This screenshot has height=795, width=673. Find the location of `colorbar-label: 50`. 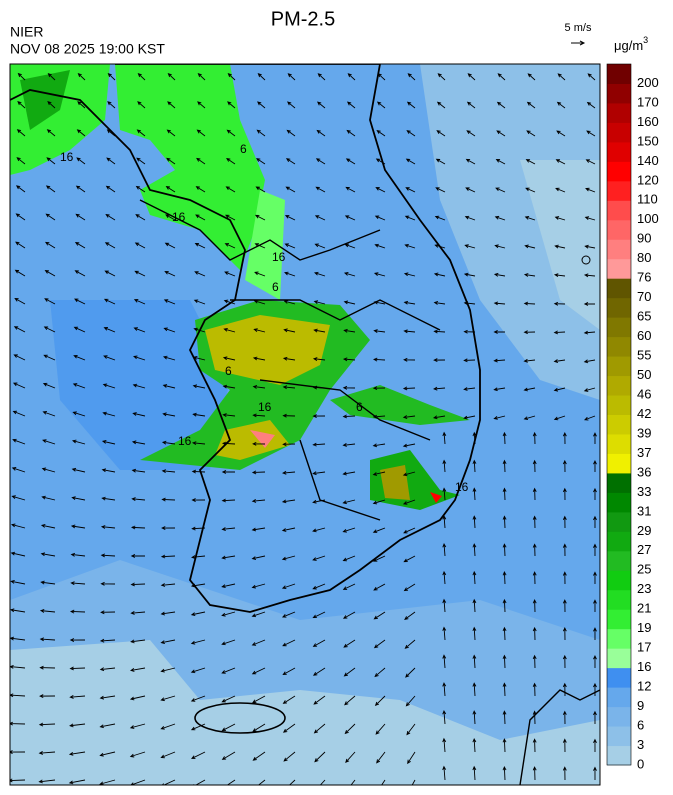

colorbar-label: 50 is located at coordinates (644, 374).